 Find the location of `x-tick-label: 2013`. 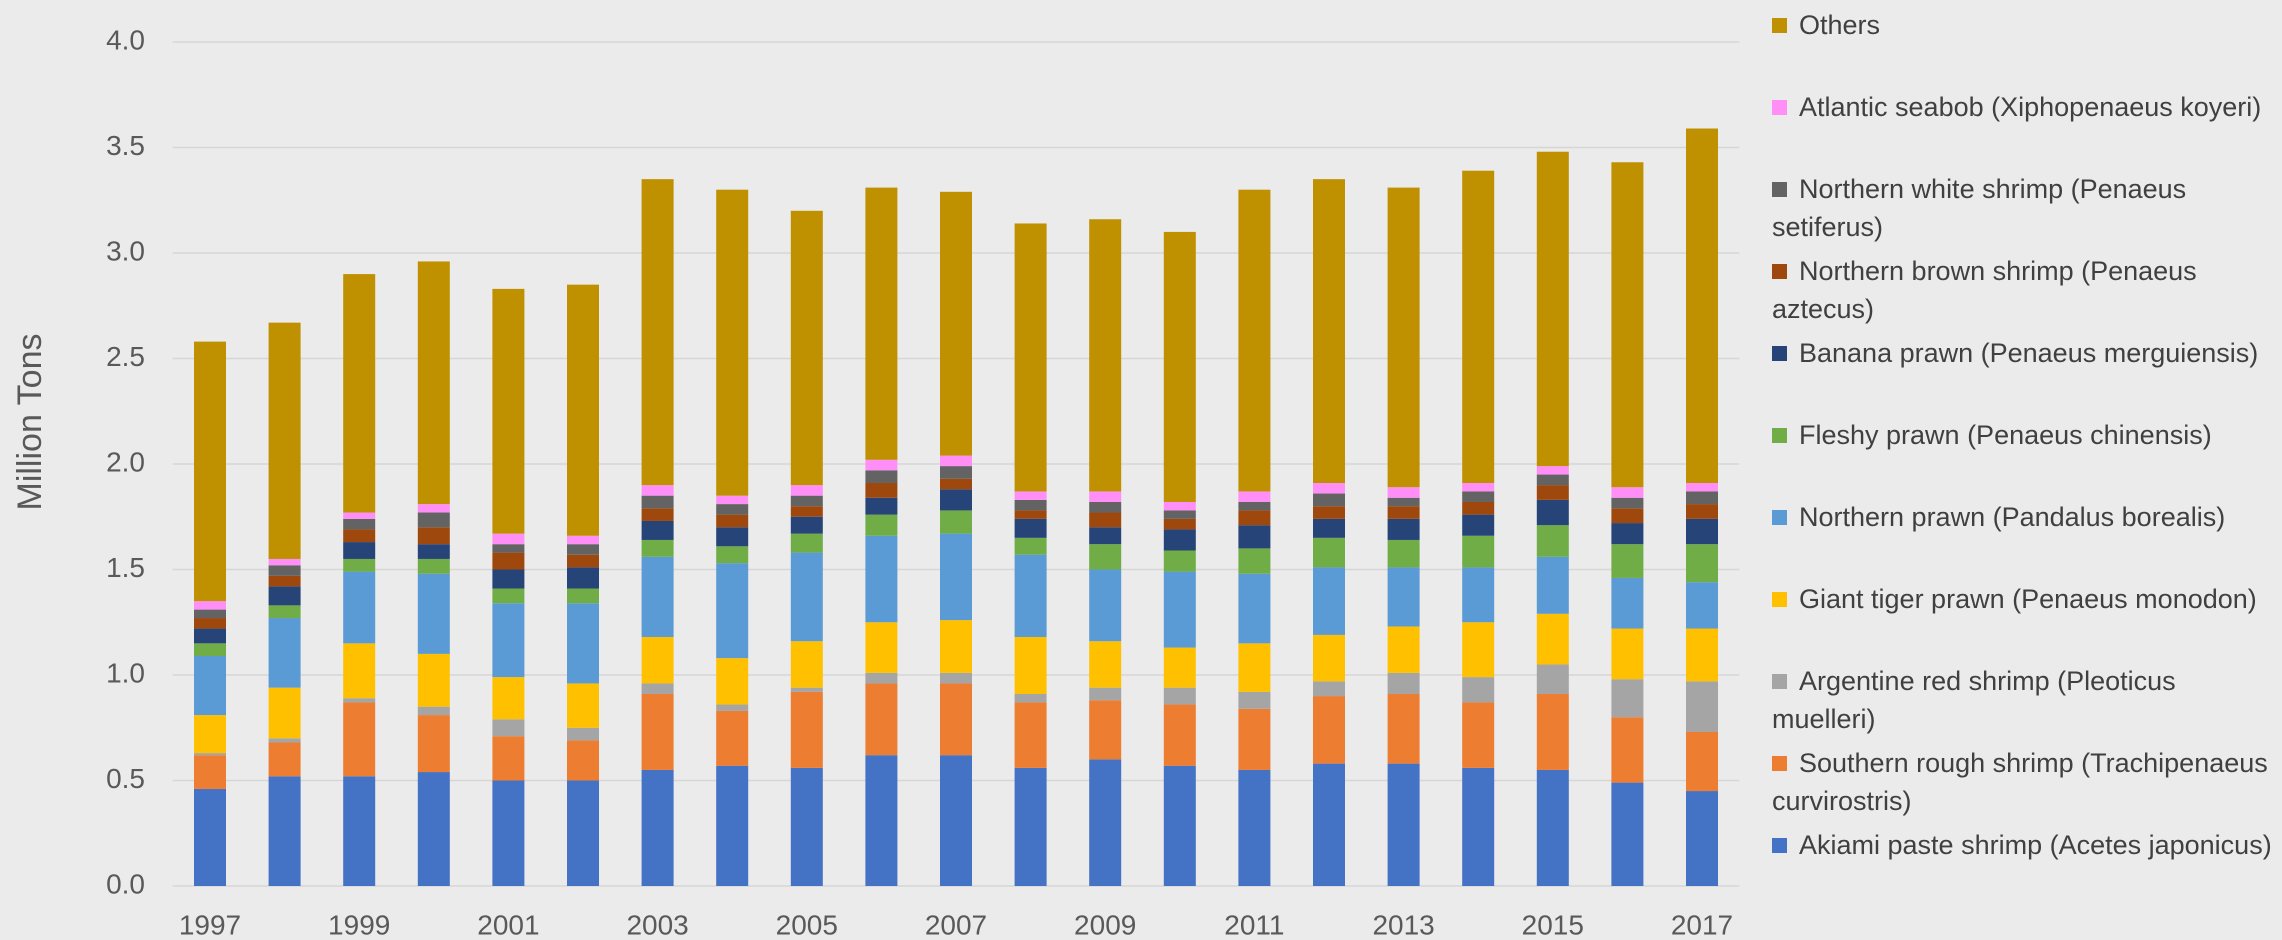

x-tick-label: 2013 is located at coordinates (1403, 924).